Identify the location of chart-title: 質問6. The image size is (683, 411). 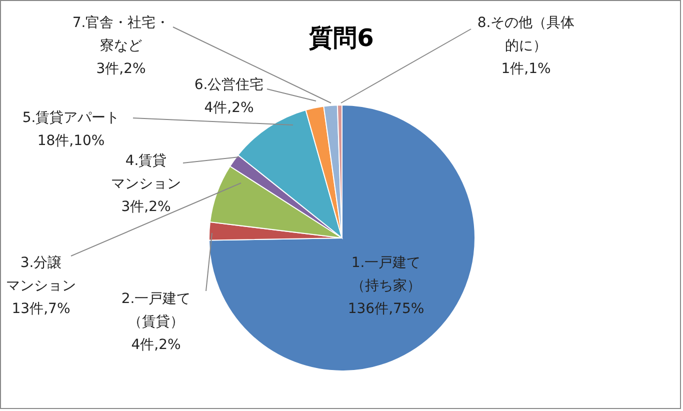
(341, 38).